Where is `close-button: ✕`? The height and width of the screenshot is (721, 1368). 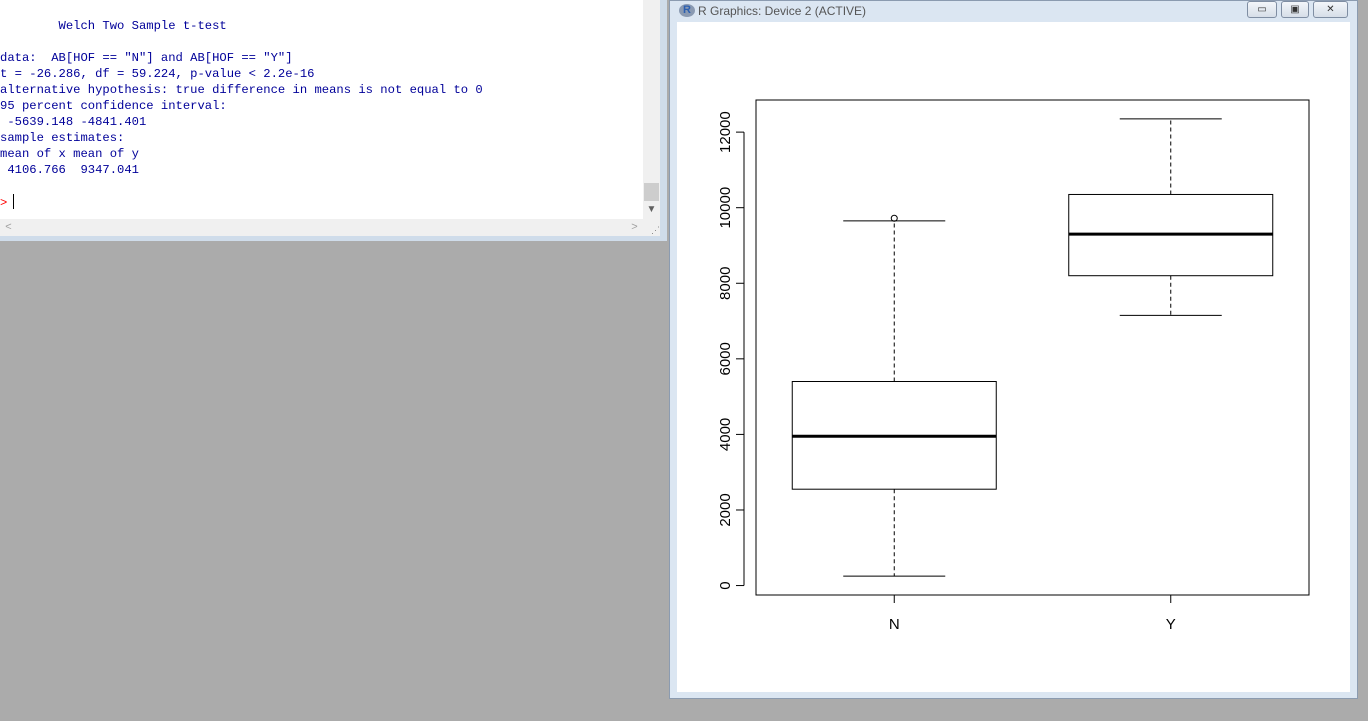
close-button: ✕ is located at coordinates (1330, 9).